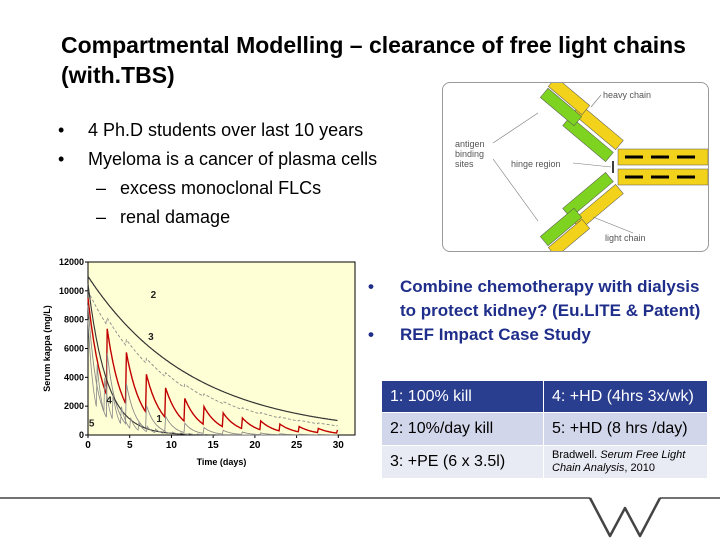 The image size is (720, 540). I want to click on antibody-upper-arm, so click(581, 122).